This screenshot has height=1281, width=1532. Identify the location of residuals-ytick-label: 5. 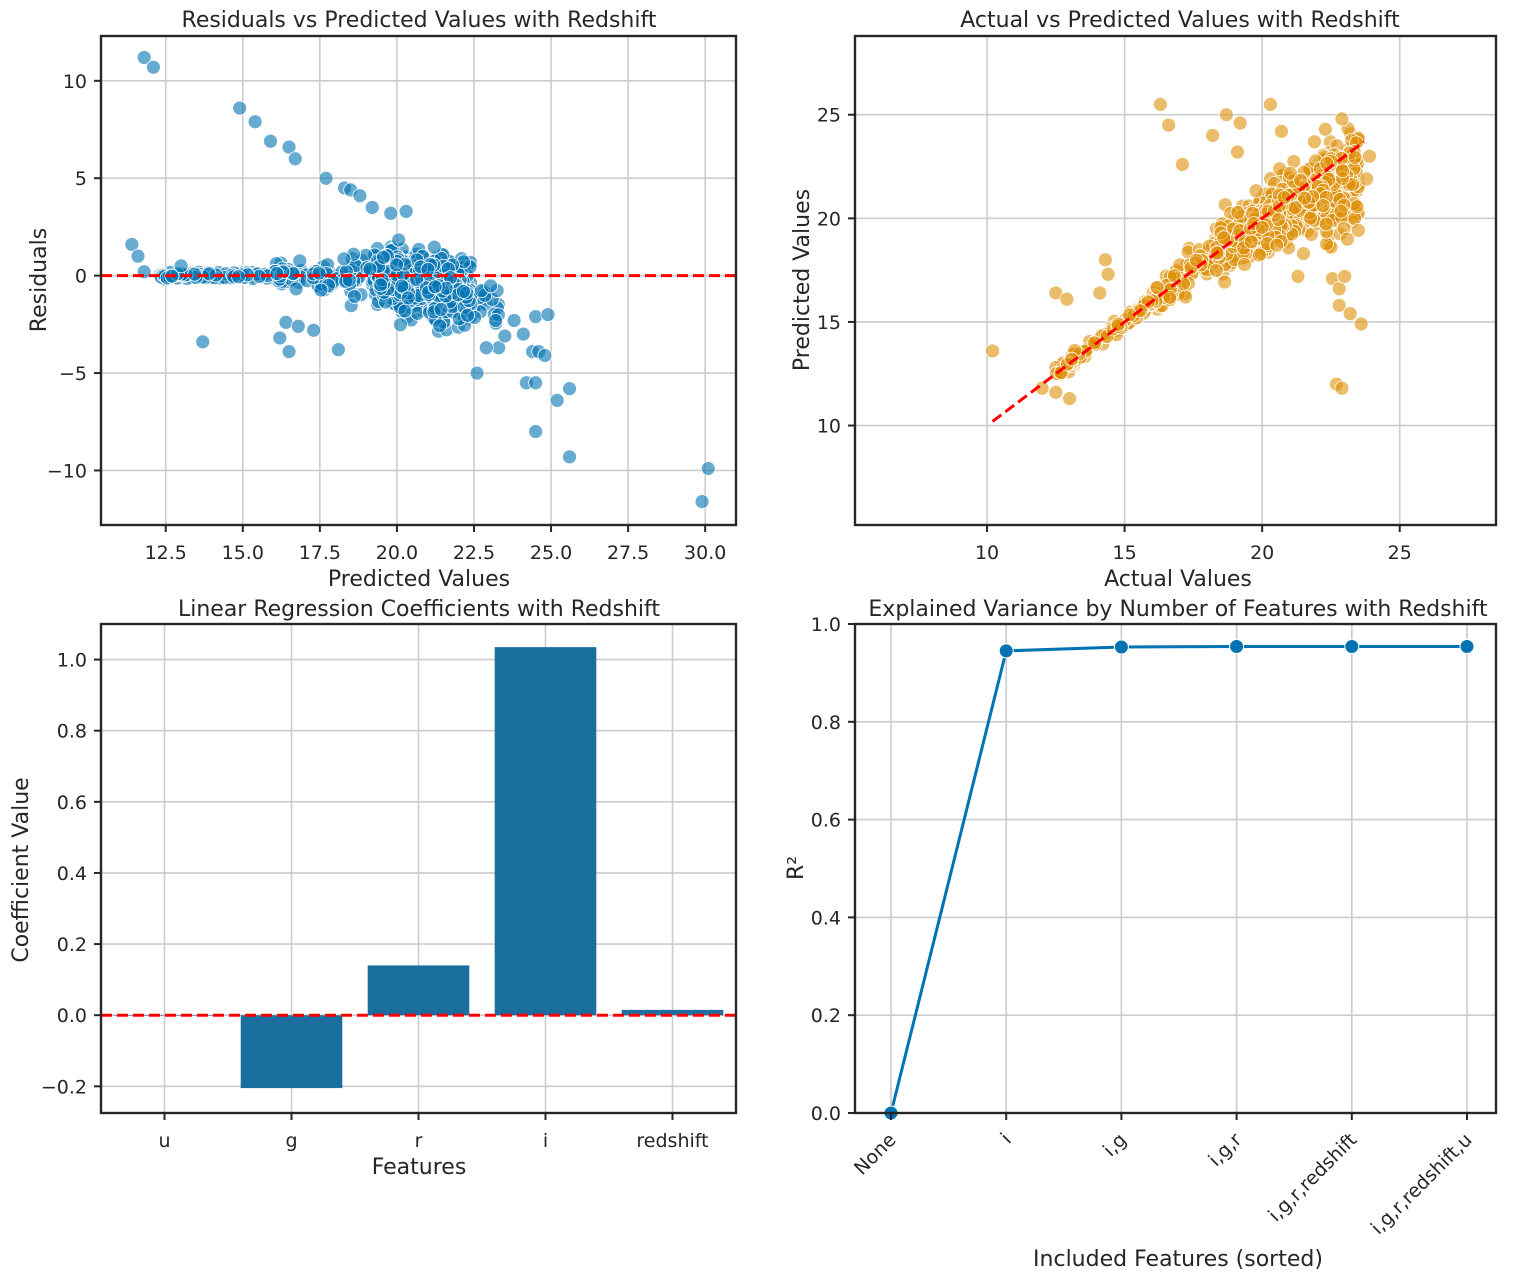
(81, 179).